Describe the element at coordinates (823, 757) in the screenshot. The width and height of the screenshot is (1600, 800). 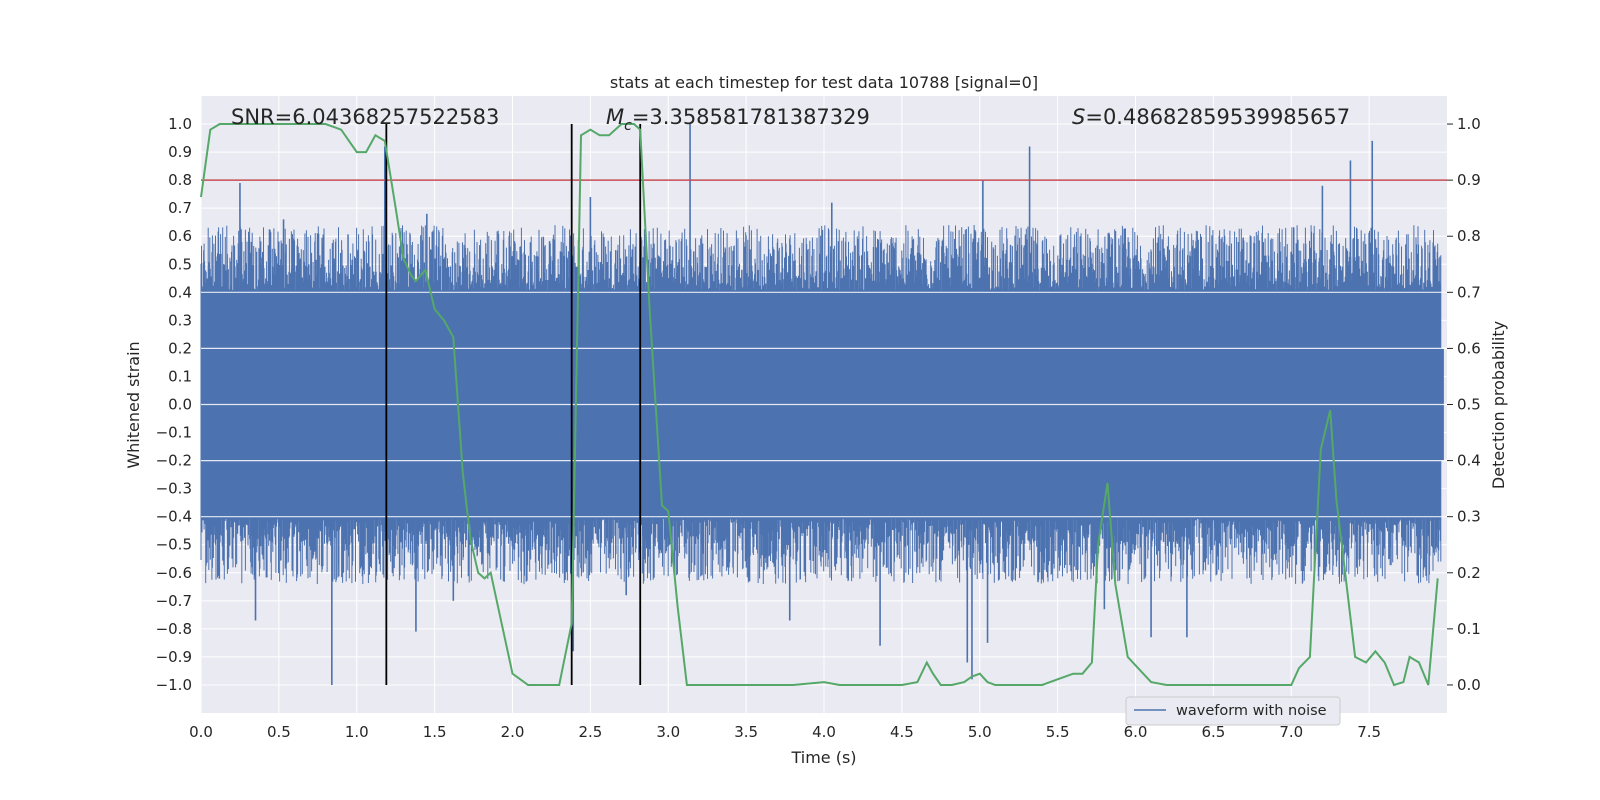
I see `x-axis-label: Time (s)` at that location.